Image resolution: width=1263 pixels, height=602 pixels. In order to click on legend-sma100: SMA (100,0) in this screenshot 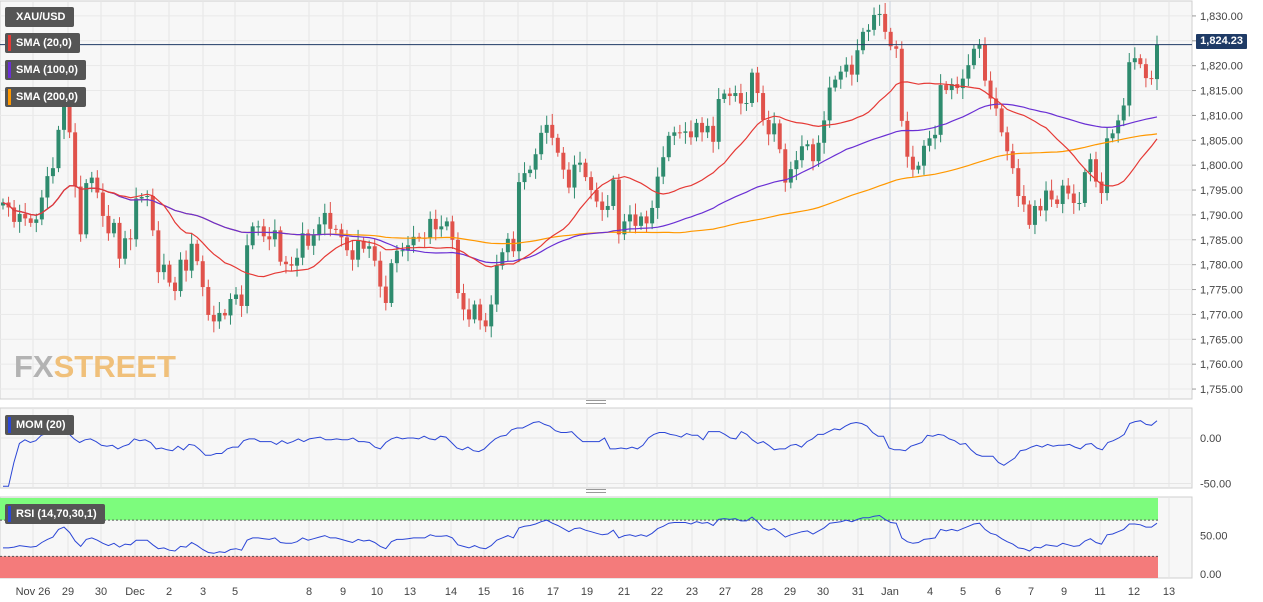, I will do `click(45, 70)`.